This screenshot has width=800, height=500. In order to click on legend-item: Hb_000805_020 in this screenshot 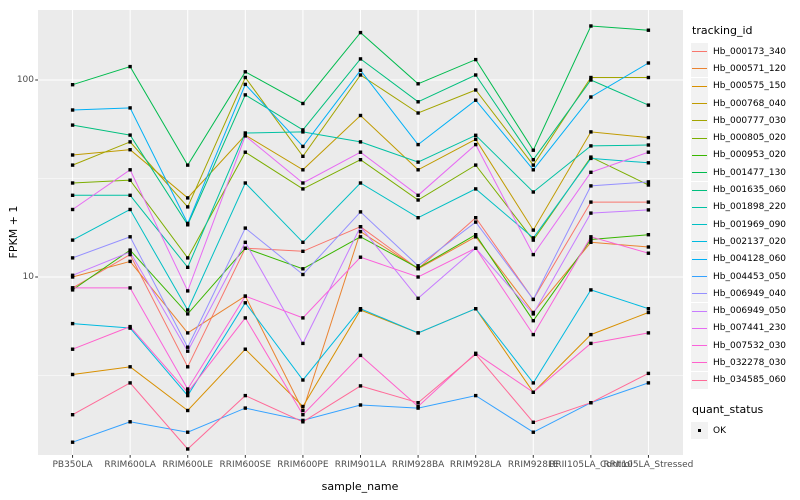, I will do `click(745, 138)`.